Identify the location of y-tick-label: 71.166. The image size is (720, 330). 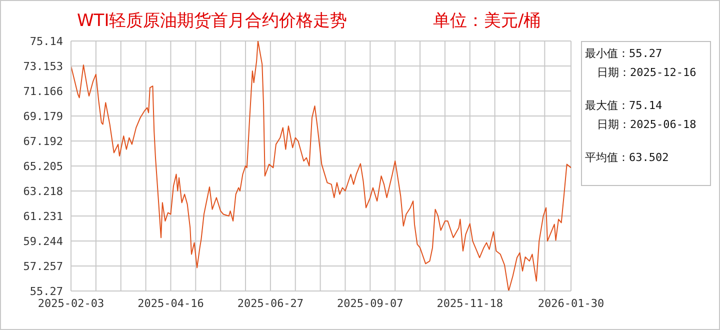
(43, 91).